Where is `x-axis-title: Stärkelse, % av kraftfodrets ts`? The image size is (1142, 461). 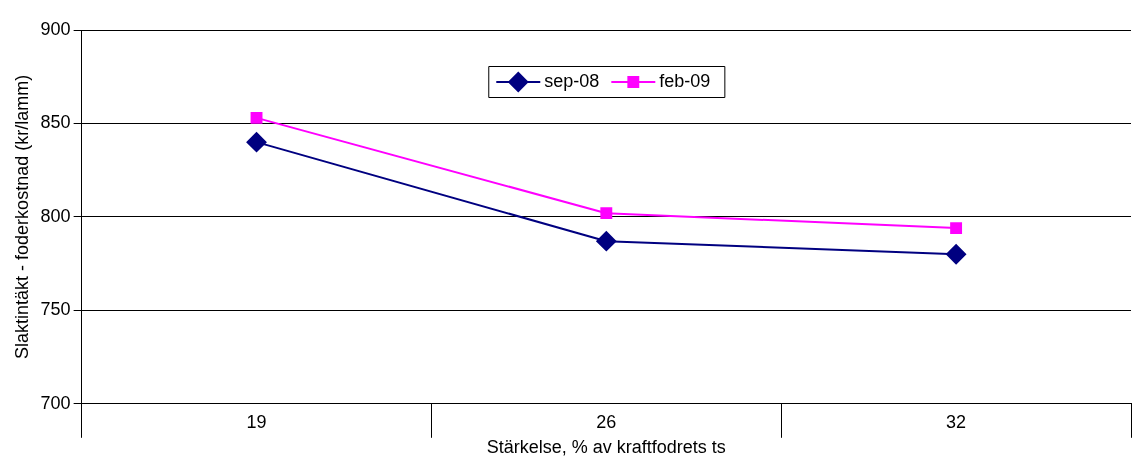
x-axis-title: Stärkelse, % av kraftfodrets ts is located at coordinates (606, 447).